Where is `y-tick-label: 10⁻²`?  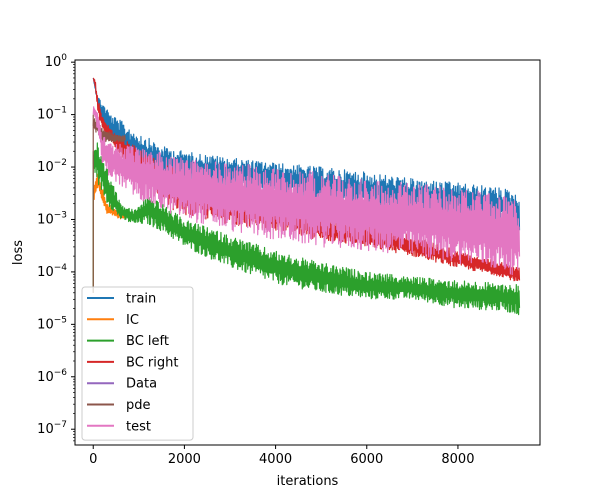 y-tick-label: 10⁻² is located at coordinates (52, 166).